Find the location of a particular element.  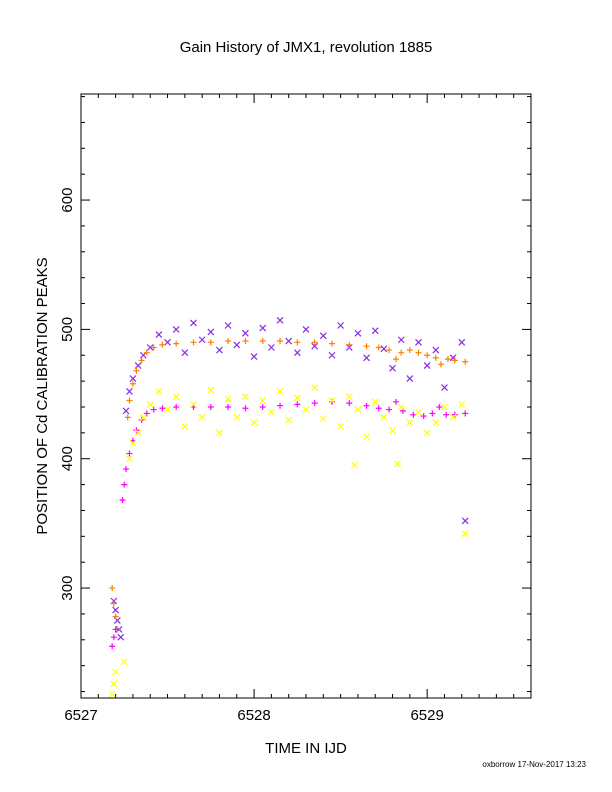

x-axis-label: TIME IN IJD is located at coordinates (306, 748).